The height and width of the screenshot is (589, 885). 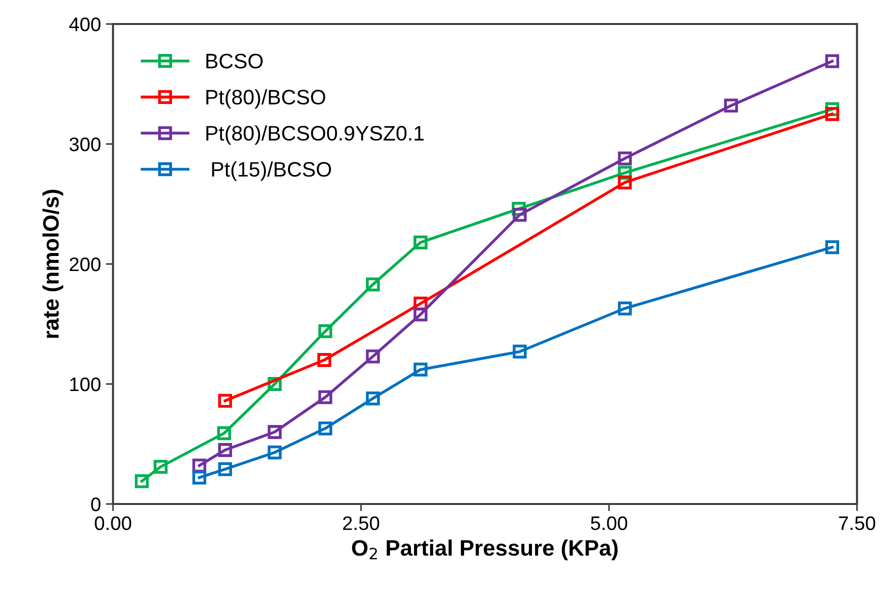 What do you see at coordinates (272, 171) in the screenshot?
I see `legend-label: Pt(15)/BCSO` at bounding box center [272, 171].